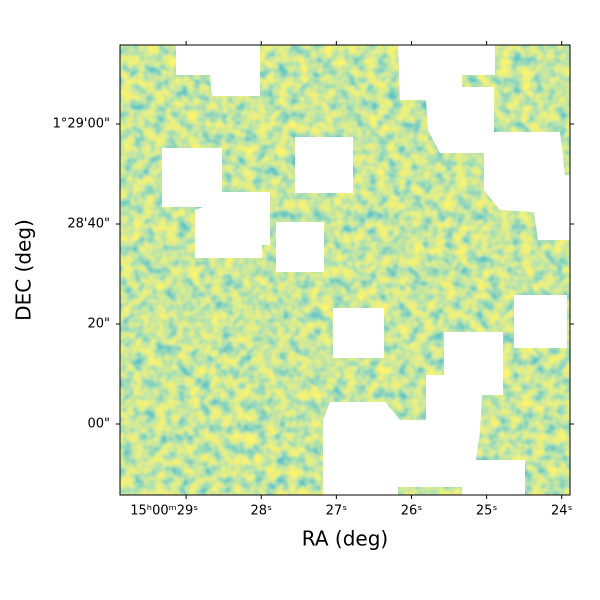 The width and height of the screenshot is (600, 600). What do you see at coordinates (412, 511) in the screenshot?
I see `x-tick-label: 26ˢ` at bounding box center [412, 511].